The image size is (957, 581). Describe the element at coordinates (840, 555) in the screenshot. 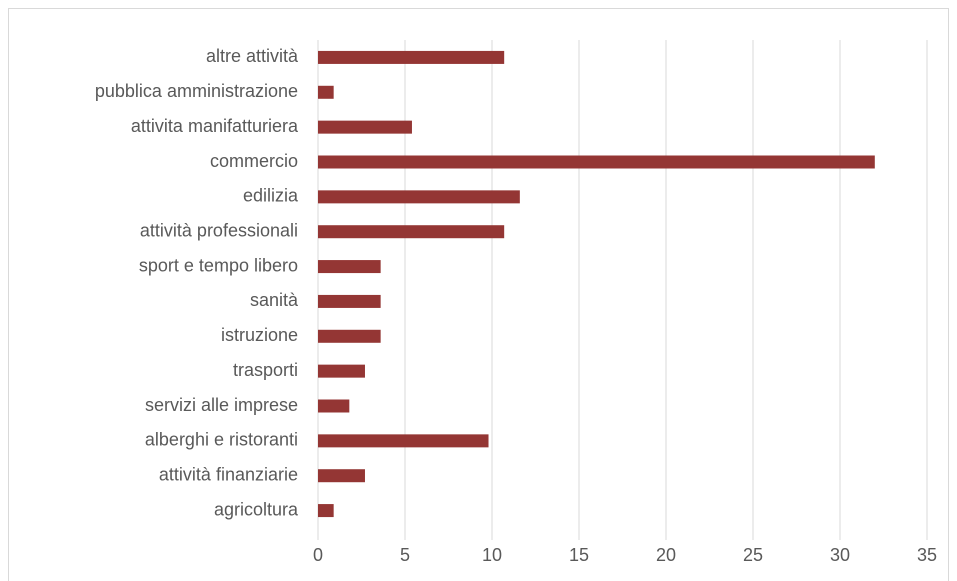

I see `x-tick-label: 30` at that location.